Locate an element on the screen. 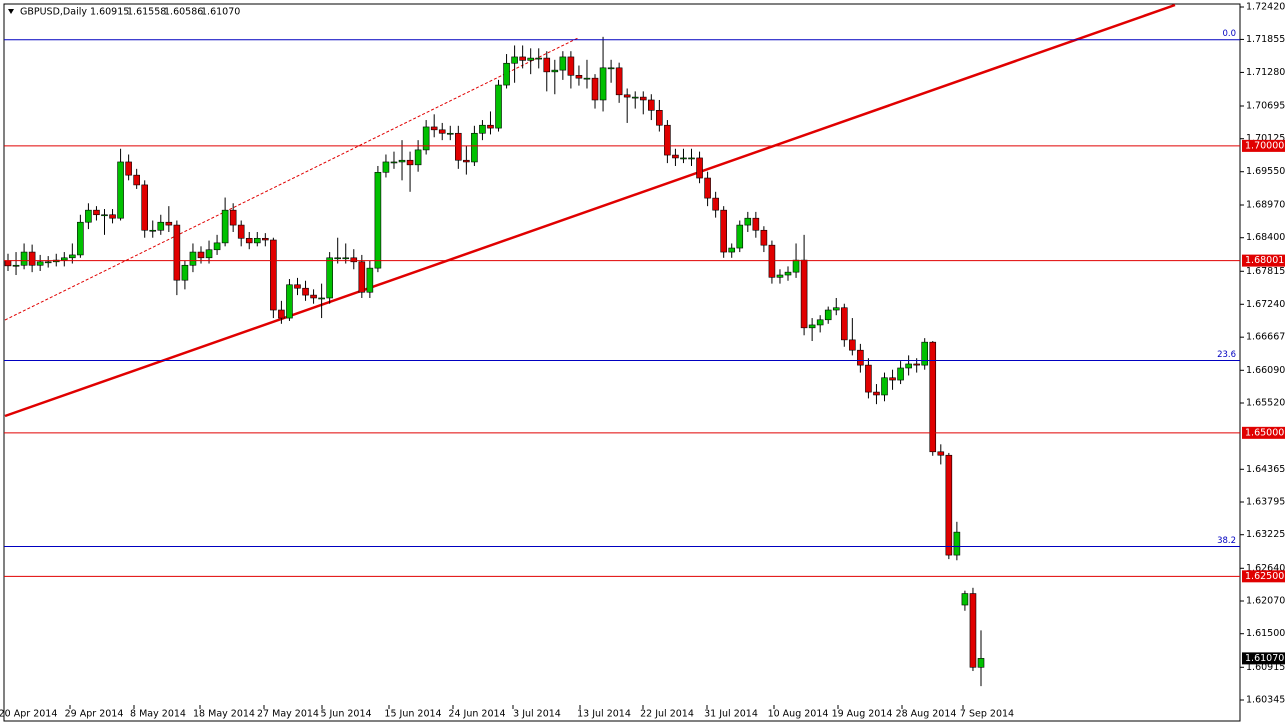 The height and width of the screenshot is (724, 1287). current-price-label: 1.61070 is located at coordinates (1264, 658).